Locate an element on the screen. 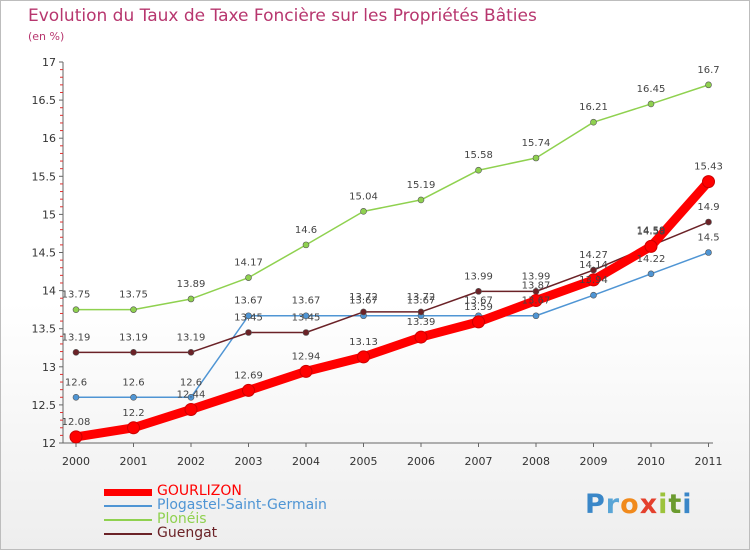 This screenshot has width=750, height=550. data-label: 12.44 is located at coordinates (191, 394).